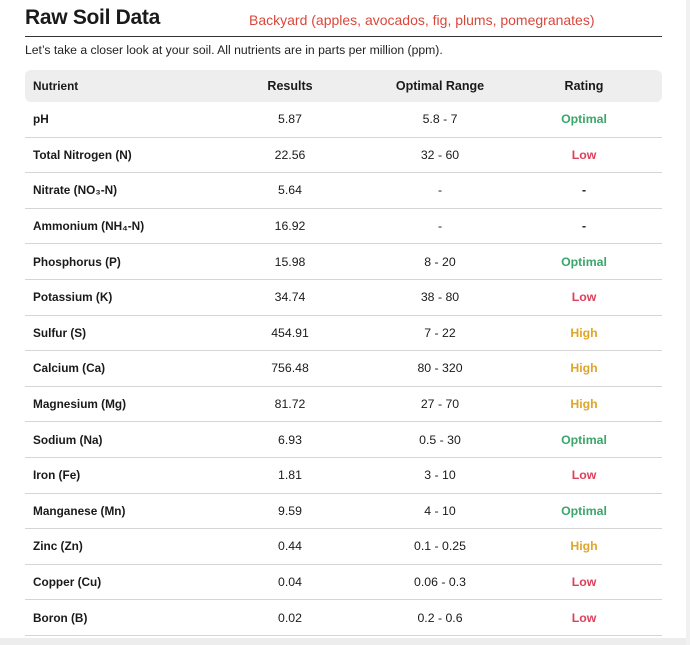  What do you see at coordinates (343, 547) in the screenshot?
I see `table-row: Zinc (Zn) 0.44 0.1 - 0.25 High` at bounding box center [343, 547].